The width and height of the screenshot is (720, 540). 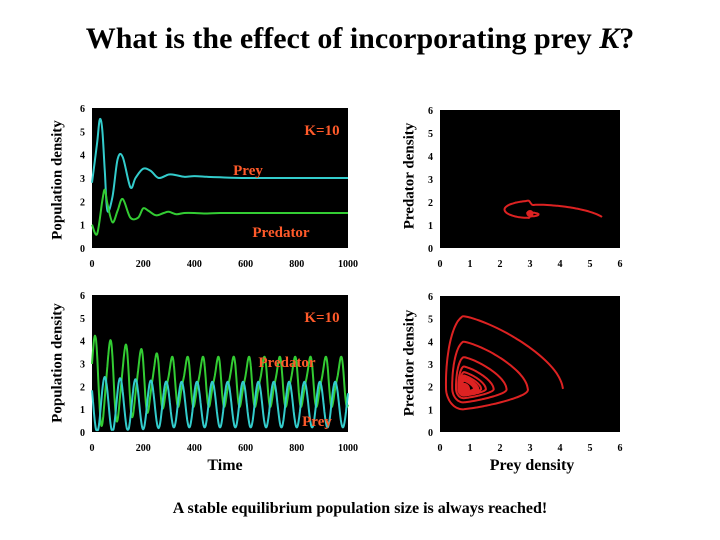 What do you see at coordinates (532, 465) in the screenshot?
I see `x-axis-label-prey-density: Prey density` at bounding box center [532, 465].